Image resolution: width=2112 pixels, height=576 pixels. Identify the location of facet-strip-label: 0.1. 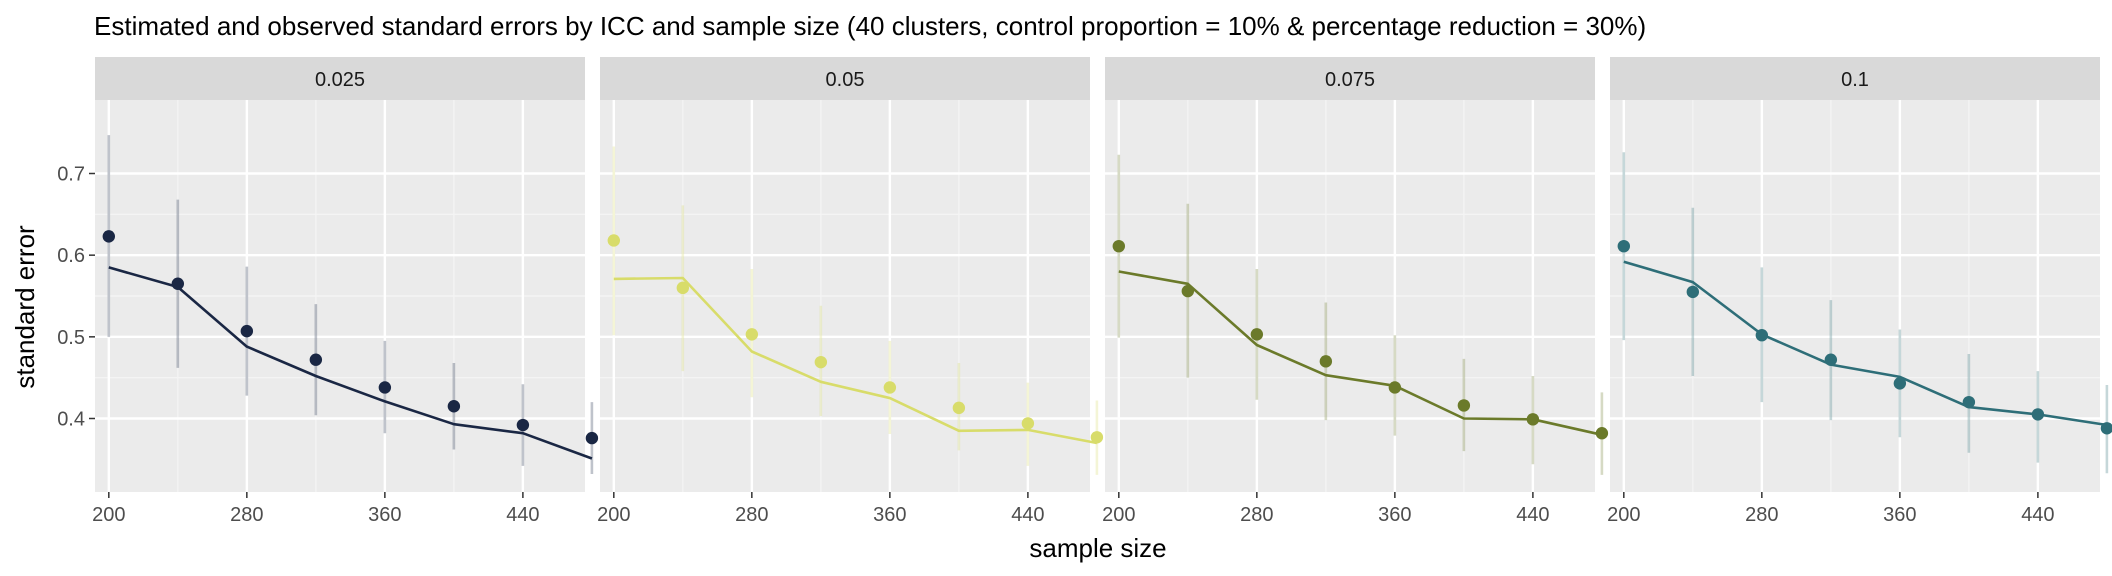
(1855, 80).